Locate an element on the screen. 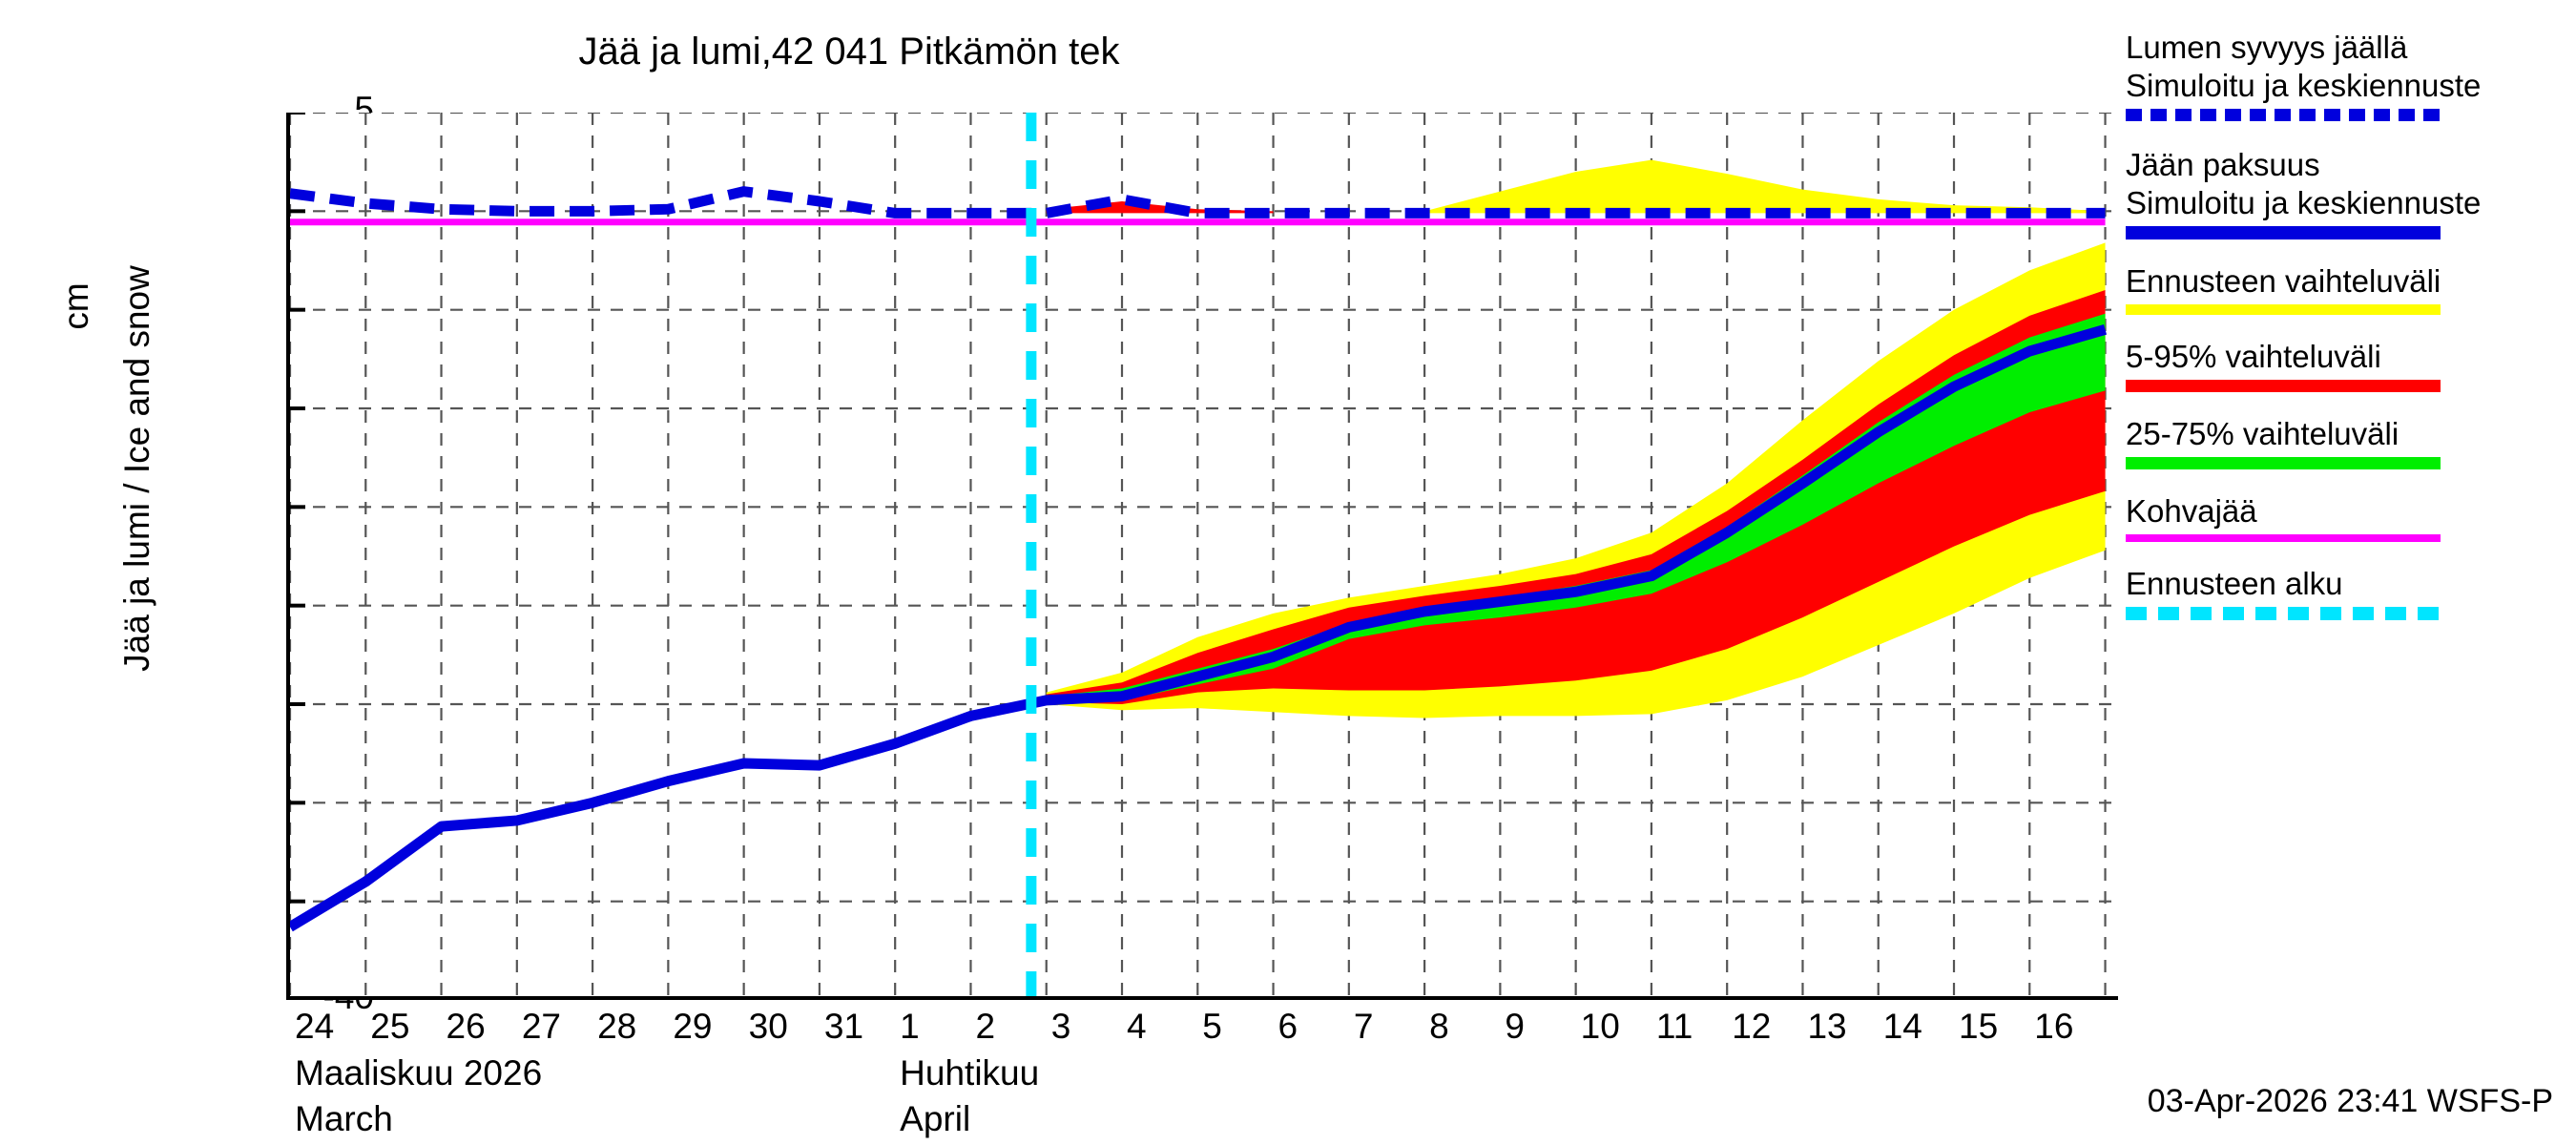  x-axis-tick-label: 11 is located at coordinates (1674, 1026).